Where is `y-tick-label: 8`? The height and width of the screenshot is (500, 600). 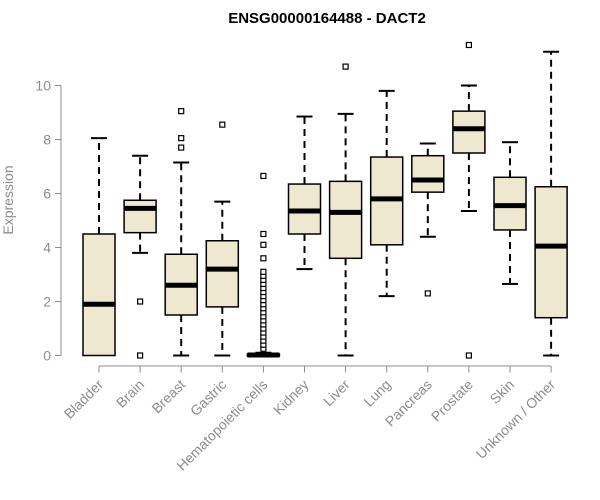 y-tick-label: 8 is located at coordinates (47, 140).